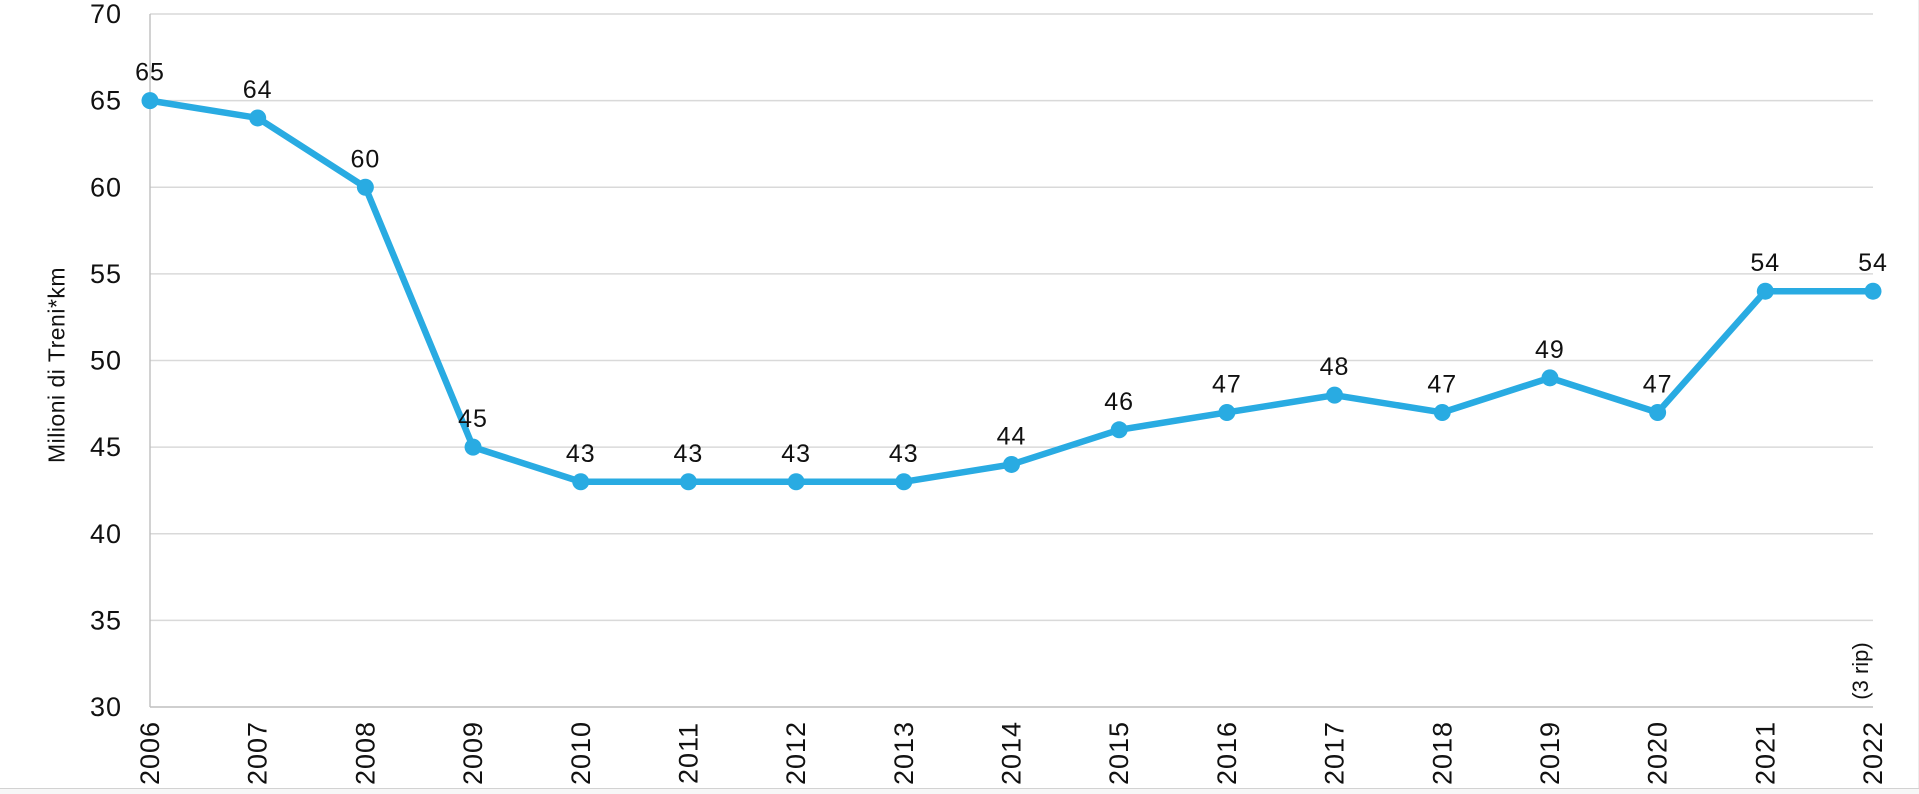  What do you see at coordinates (106, 447) in the screenshot?
I see `y-tick-label: 45` at bounding box center [106, 447].